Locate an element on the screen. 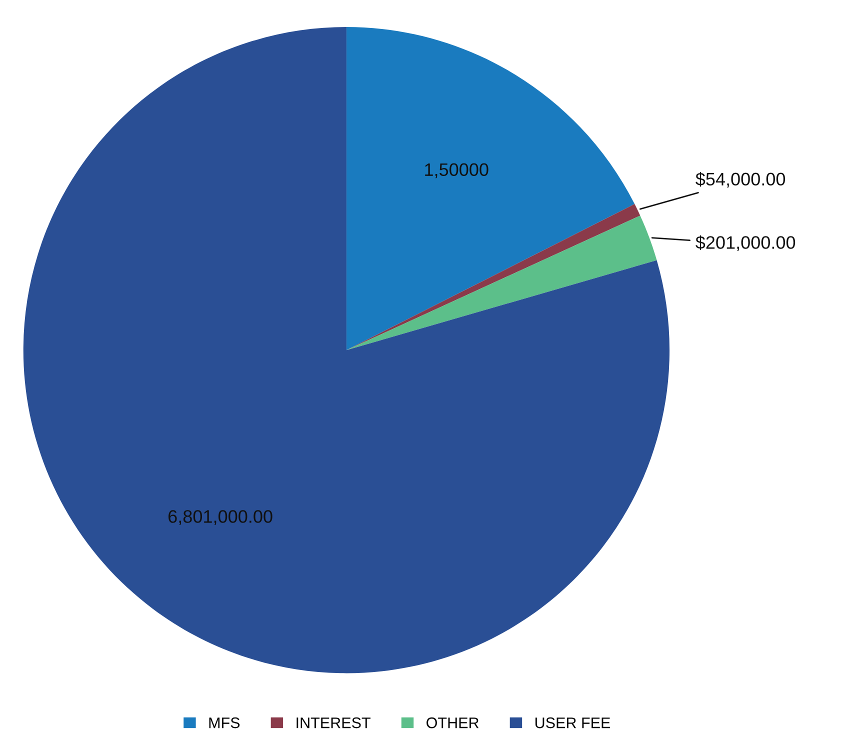  legend-label: OTHER is located at coordinates (452, 722).